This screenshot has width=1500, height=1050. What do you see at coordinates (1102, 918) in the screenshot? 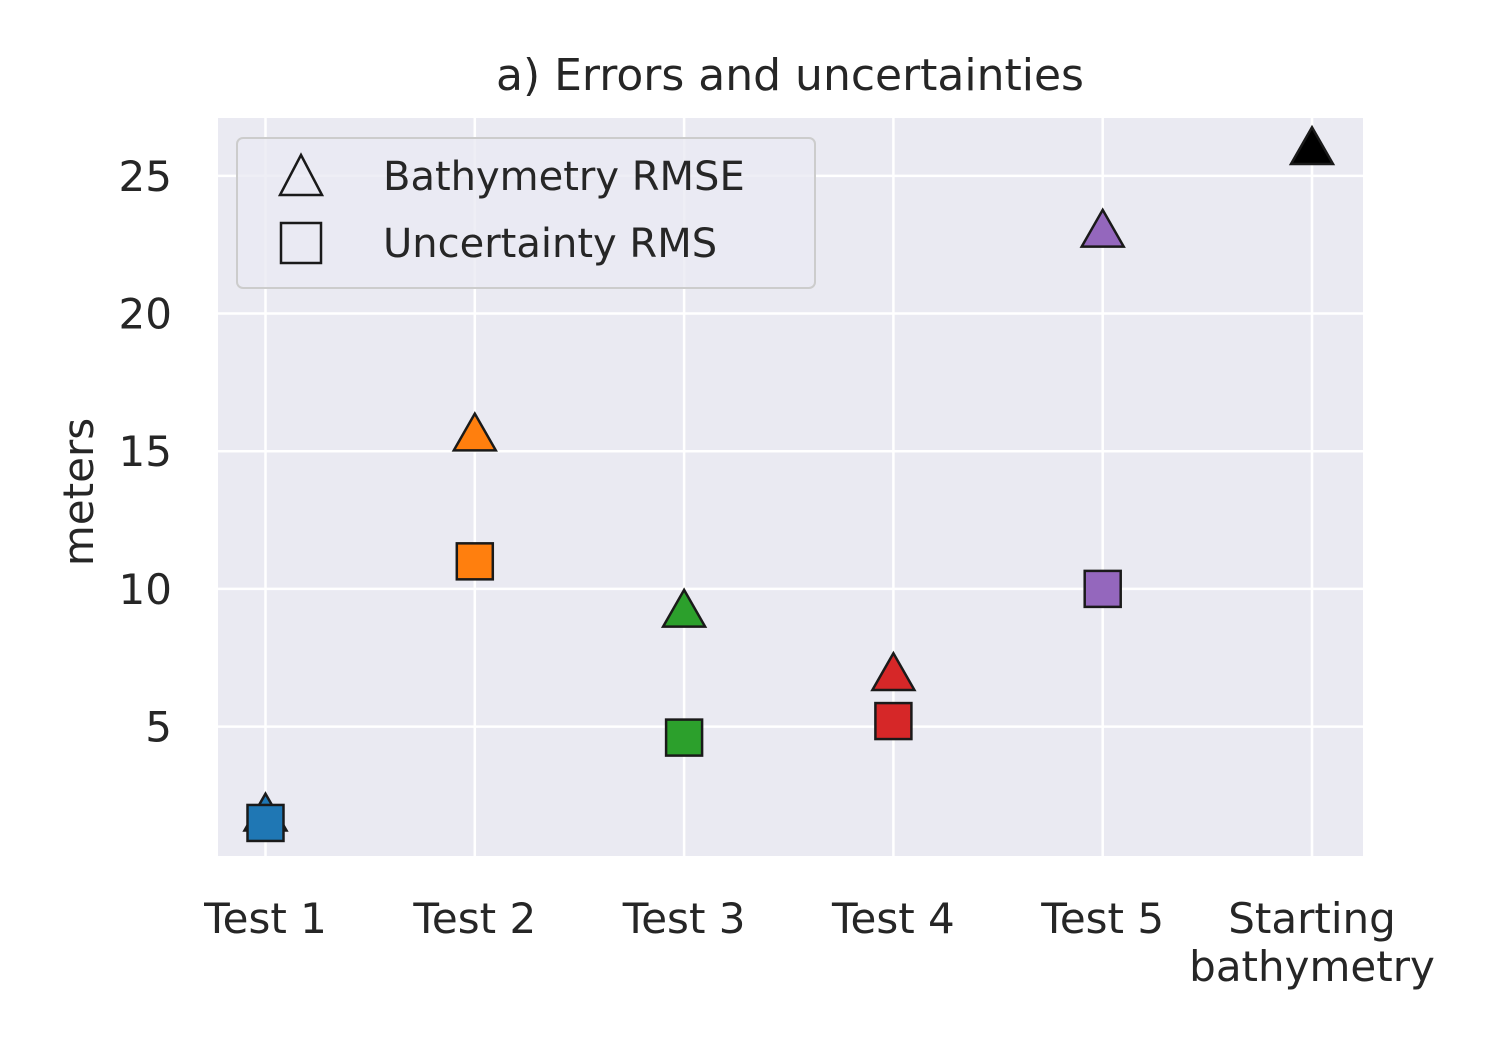
I see `x-tick-label: Test 5` at bounding box center [1102, 918].